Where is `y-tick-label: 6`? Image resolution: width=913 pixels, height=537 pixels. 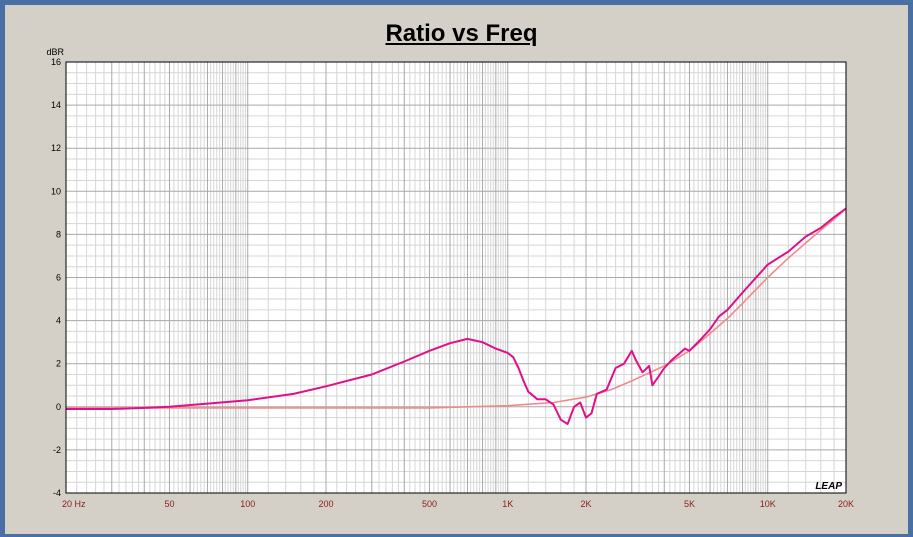
y-tick-label: 6 is located at coordinates (58, 278).